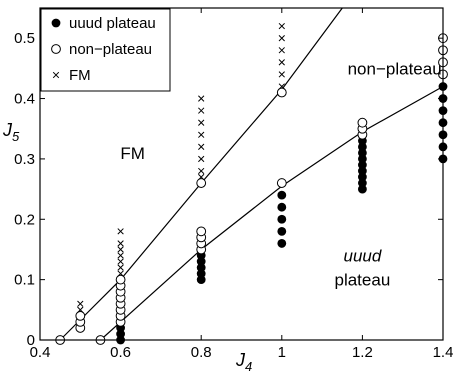  What do you see at coordinates (56, 23) in the screenshot?
I see `legend-marker-filled-circle` at bounding box center [56, 23].